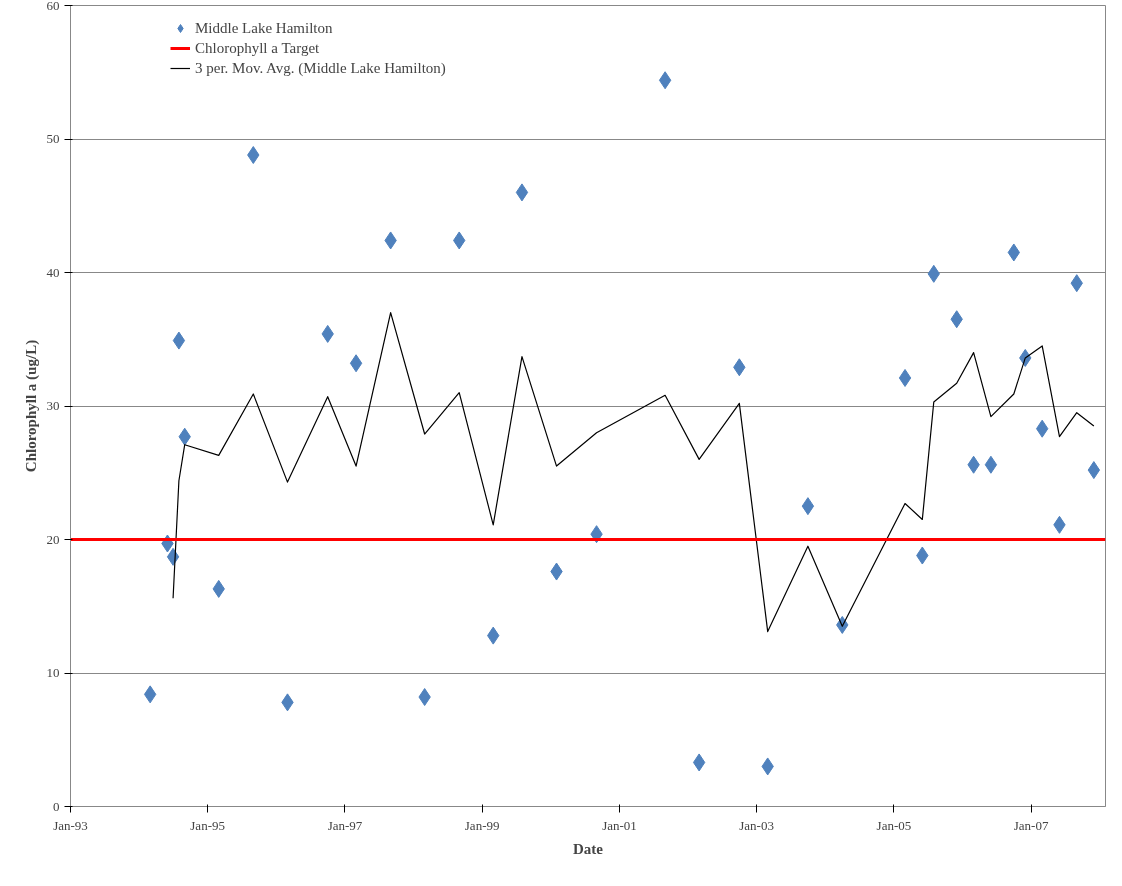 The image size is (1122, 886). What do you see at coordinates (756, 825) in the screenshot?
I see `x-tick-label: Jan-03` at bounding box center [756, 825].